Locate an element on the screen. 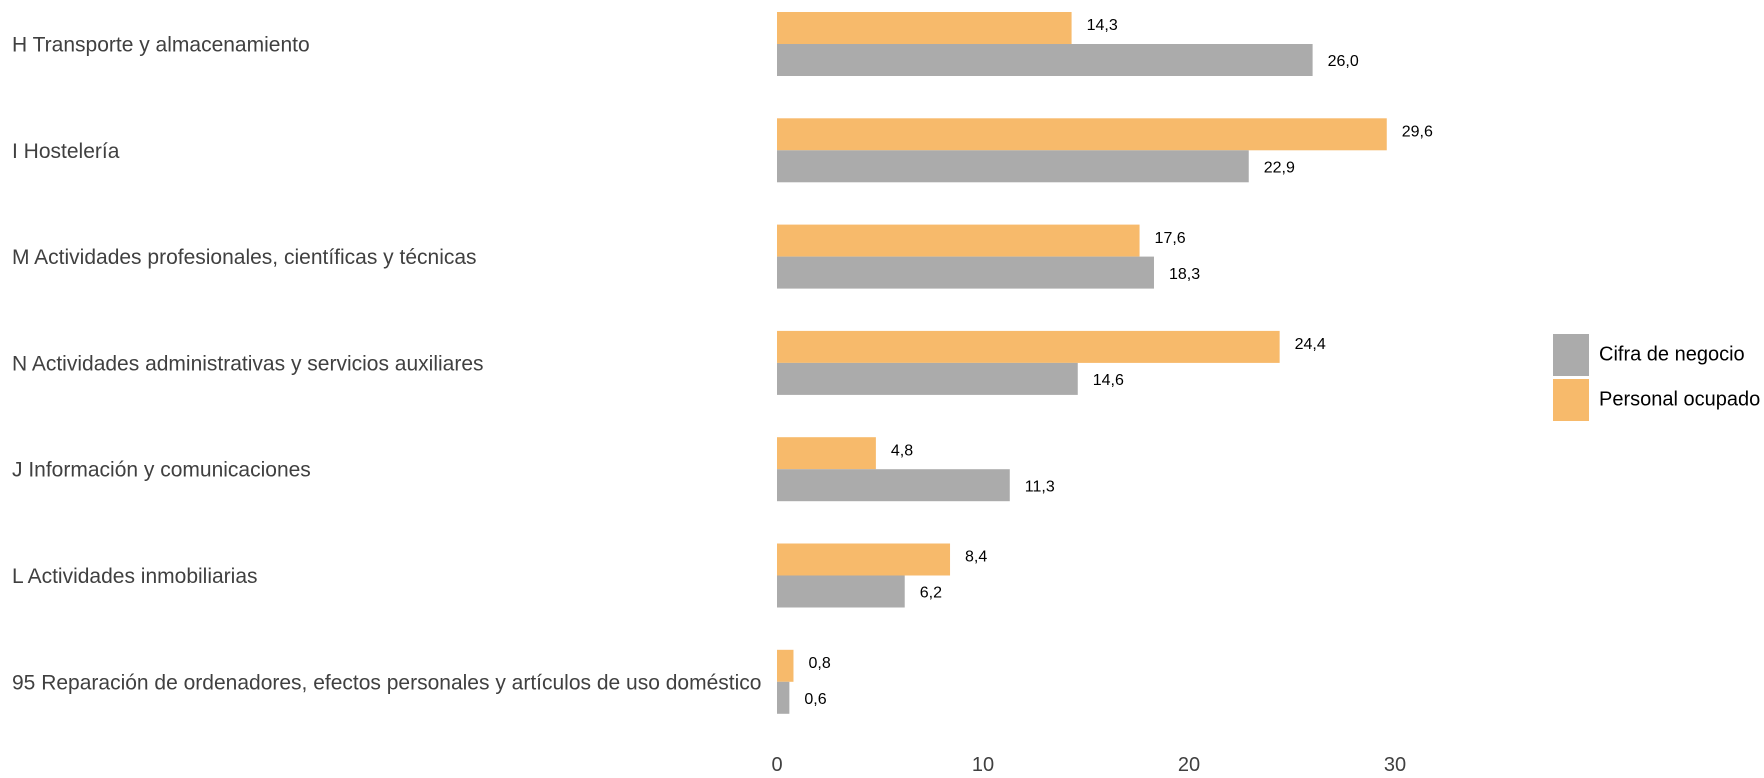  data-label: 0,8 is located at coordinates (819, 663).